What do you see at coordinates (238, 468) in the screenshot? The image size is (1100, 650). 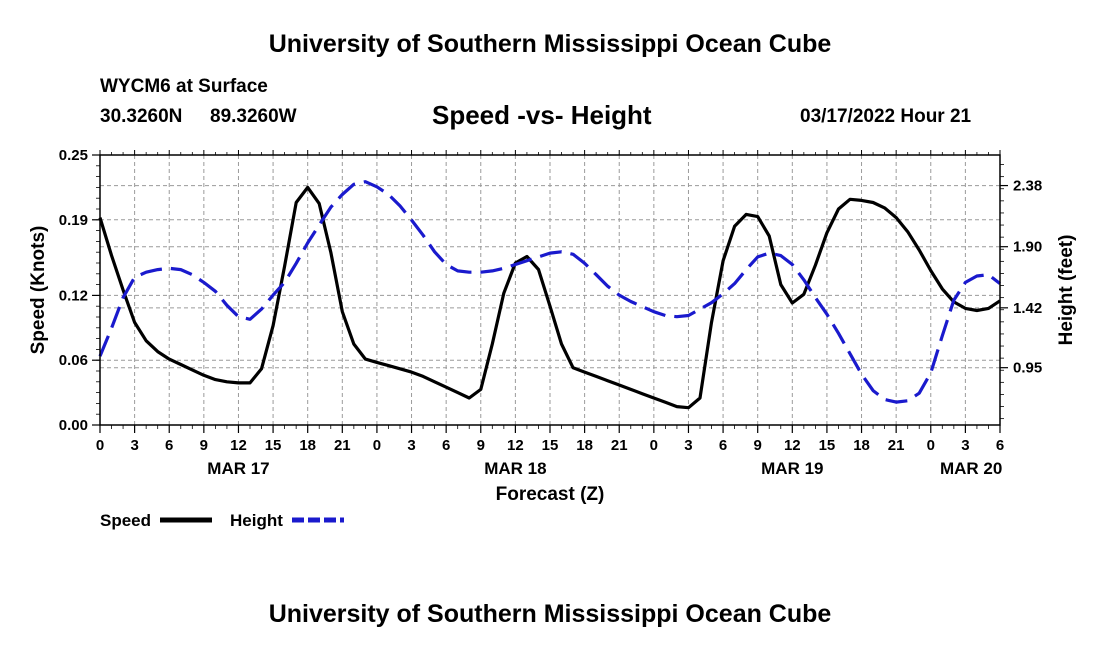 I see `date-label: MAR 17` at bounding box center [238, 468].